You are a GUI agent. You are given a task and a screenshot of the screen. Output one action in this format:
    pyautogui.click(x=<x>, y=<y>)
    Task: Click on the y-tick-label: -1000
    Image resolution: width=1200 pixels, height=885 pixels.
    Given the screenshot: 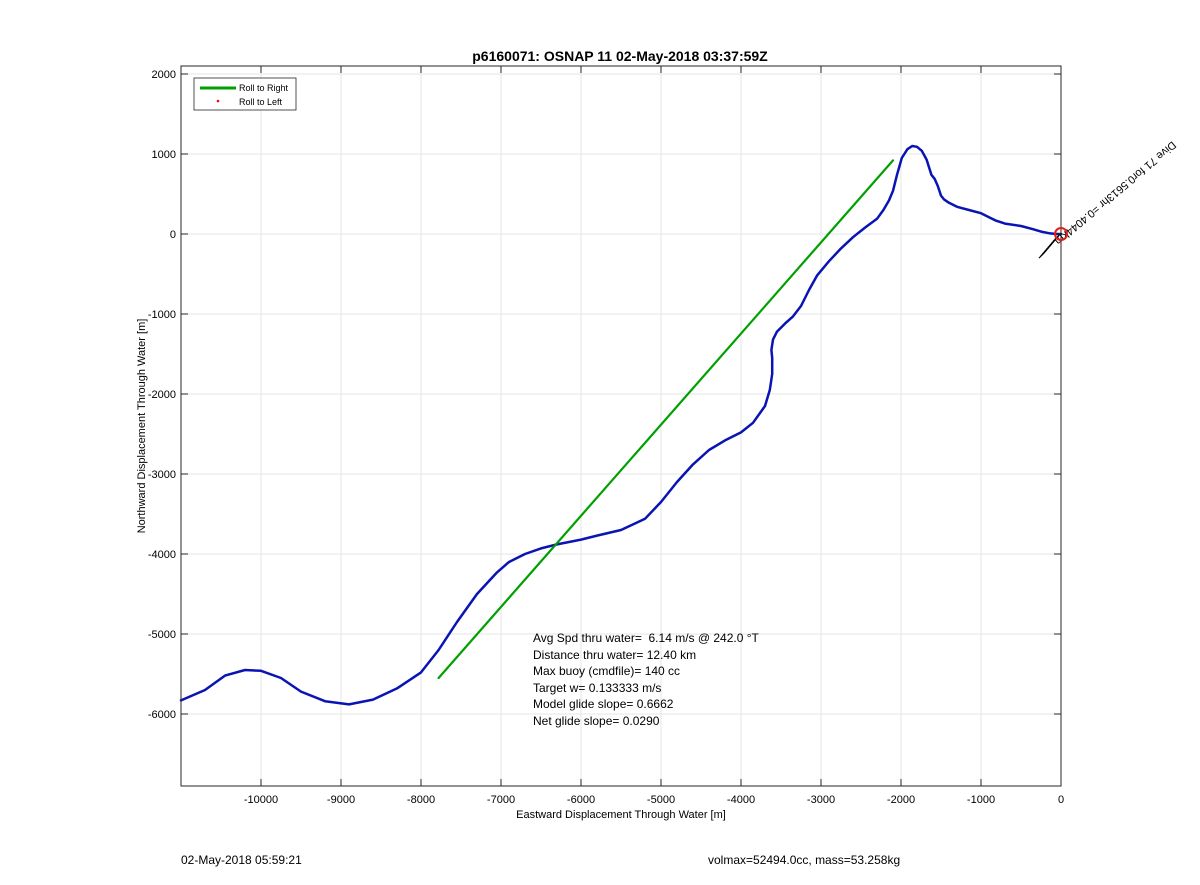 What is the action you would take?
    pyautogui.click(x=162, y=315)
    